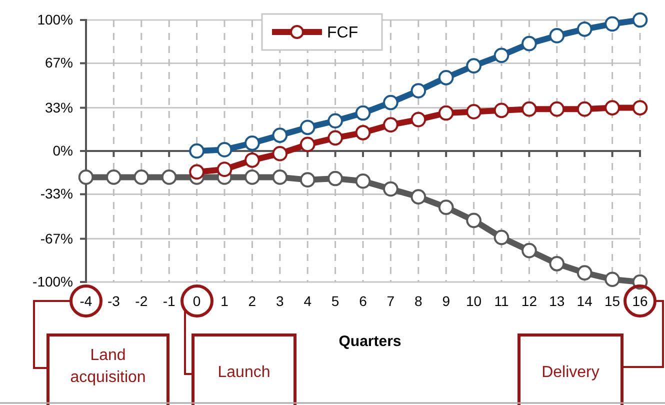 Image resolution: width=665 pixels, height=405 pixels. Describe the element at coordinates (370, 341) in the screenshot. I see `x-axis-title: Quarters` at that location.